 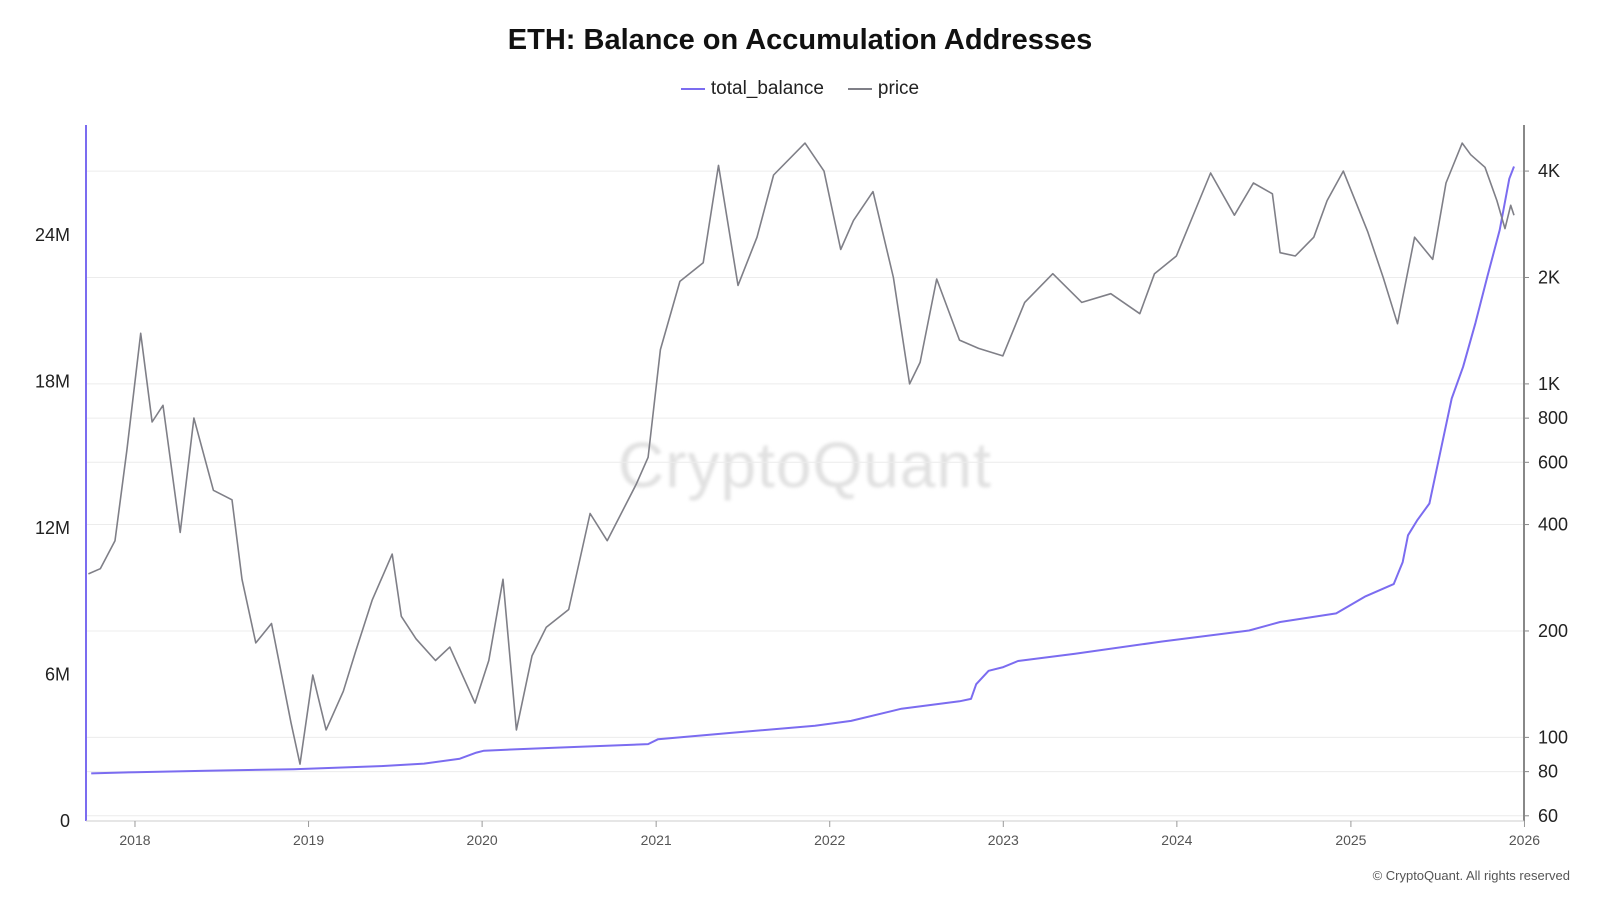 I want to click on left-tick-label: 24M, so click(x=52, y=235).